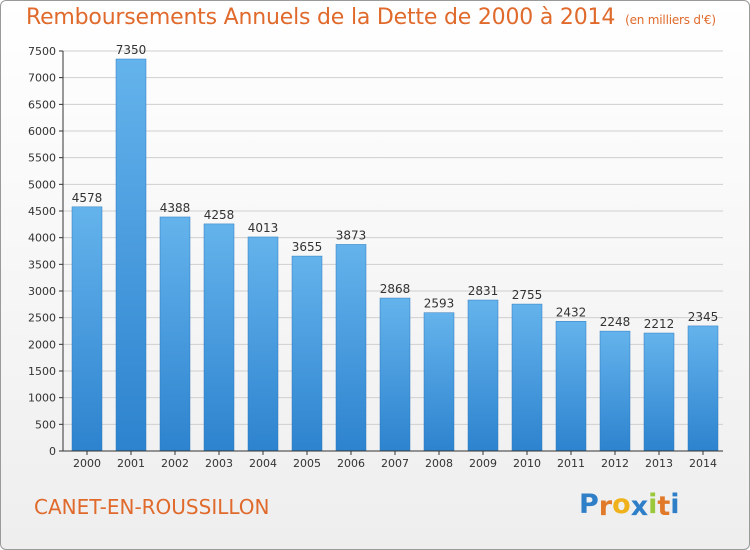 The width and height of the screenshot is (750, 550). Describe the element at coordinates (42, 344) in the screenshot. I see `y-tick-label: 2000` at that location.